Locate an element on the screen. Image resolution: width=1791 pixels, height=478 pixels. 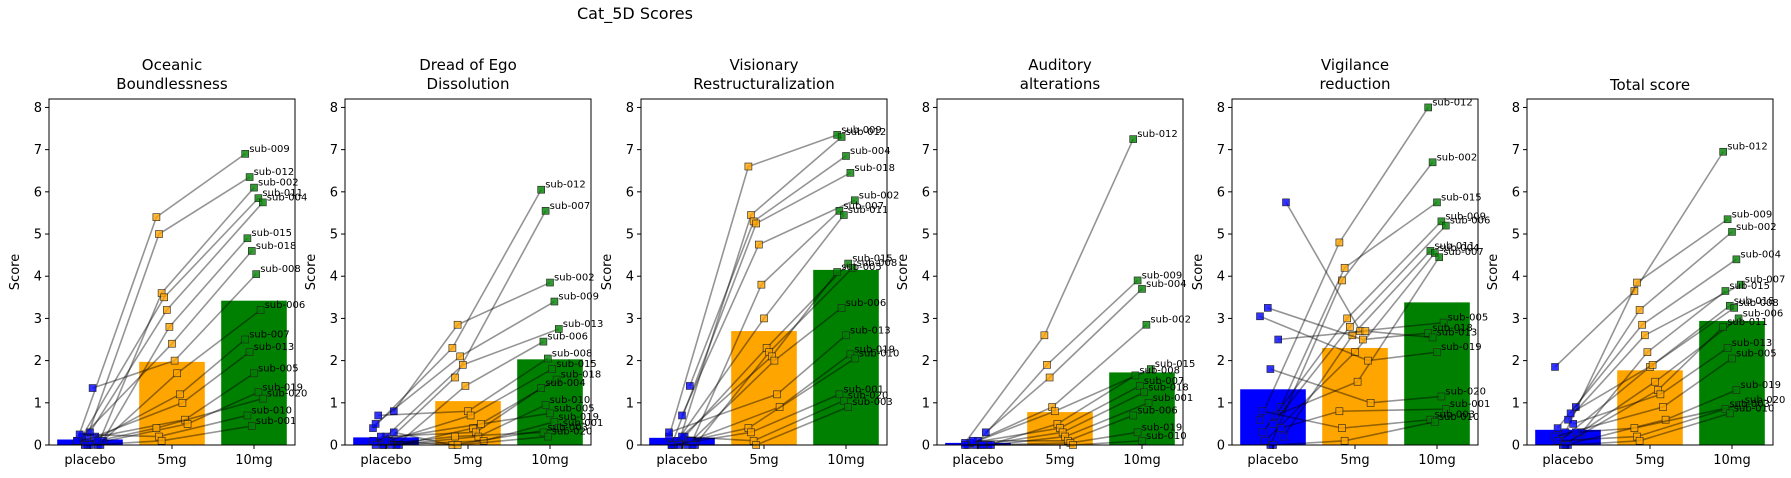
panel-title: Restructuralization is located at coordinates (763, 84).